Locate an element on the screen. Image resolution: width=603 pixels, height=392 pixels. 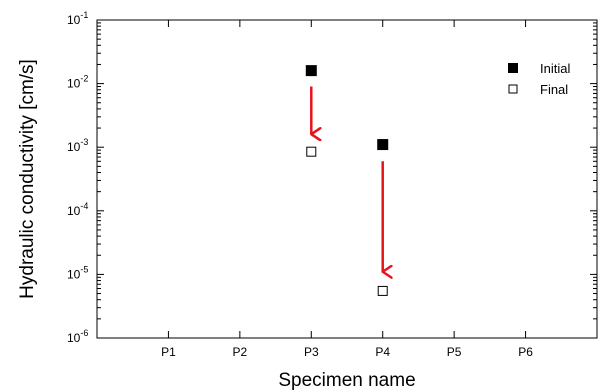
legend-final-label: Final is located at coordinates (554, 89).